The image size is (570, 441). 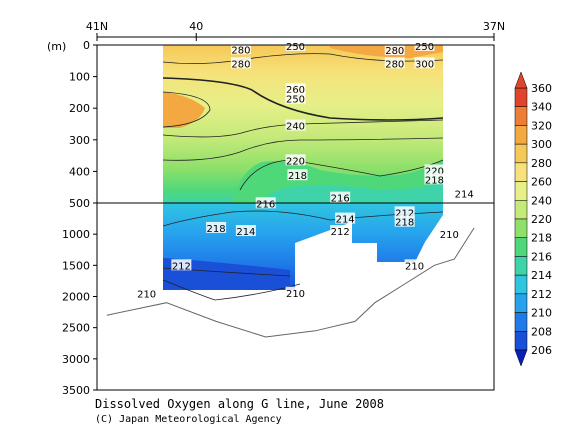 I want to click on colorbar-label: 240, so click(x=541, y=200).